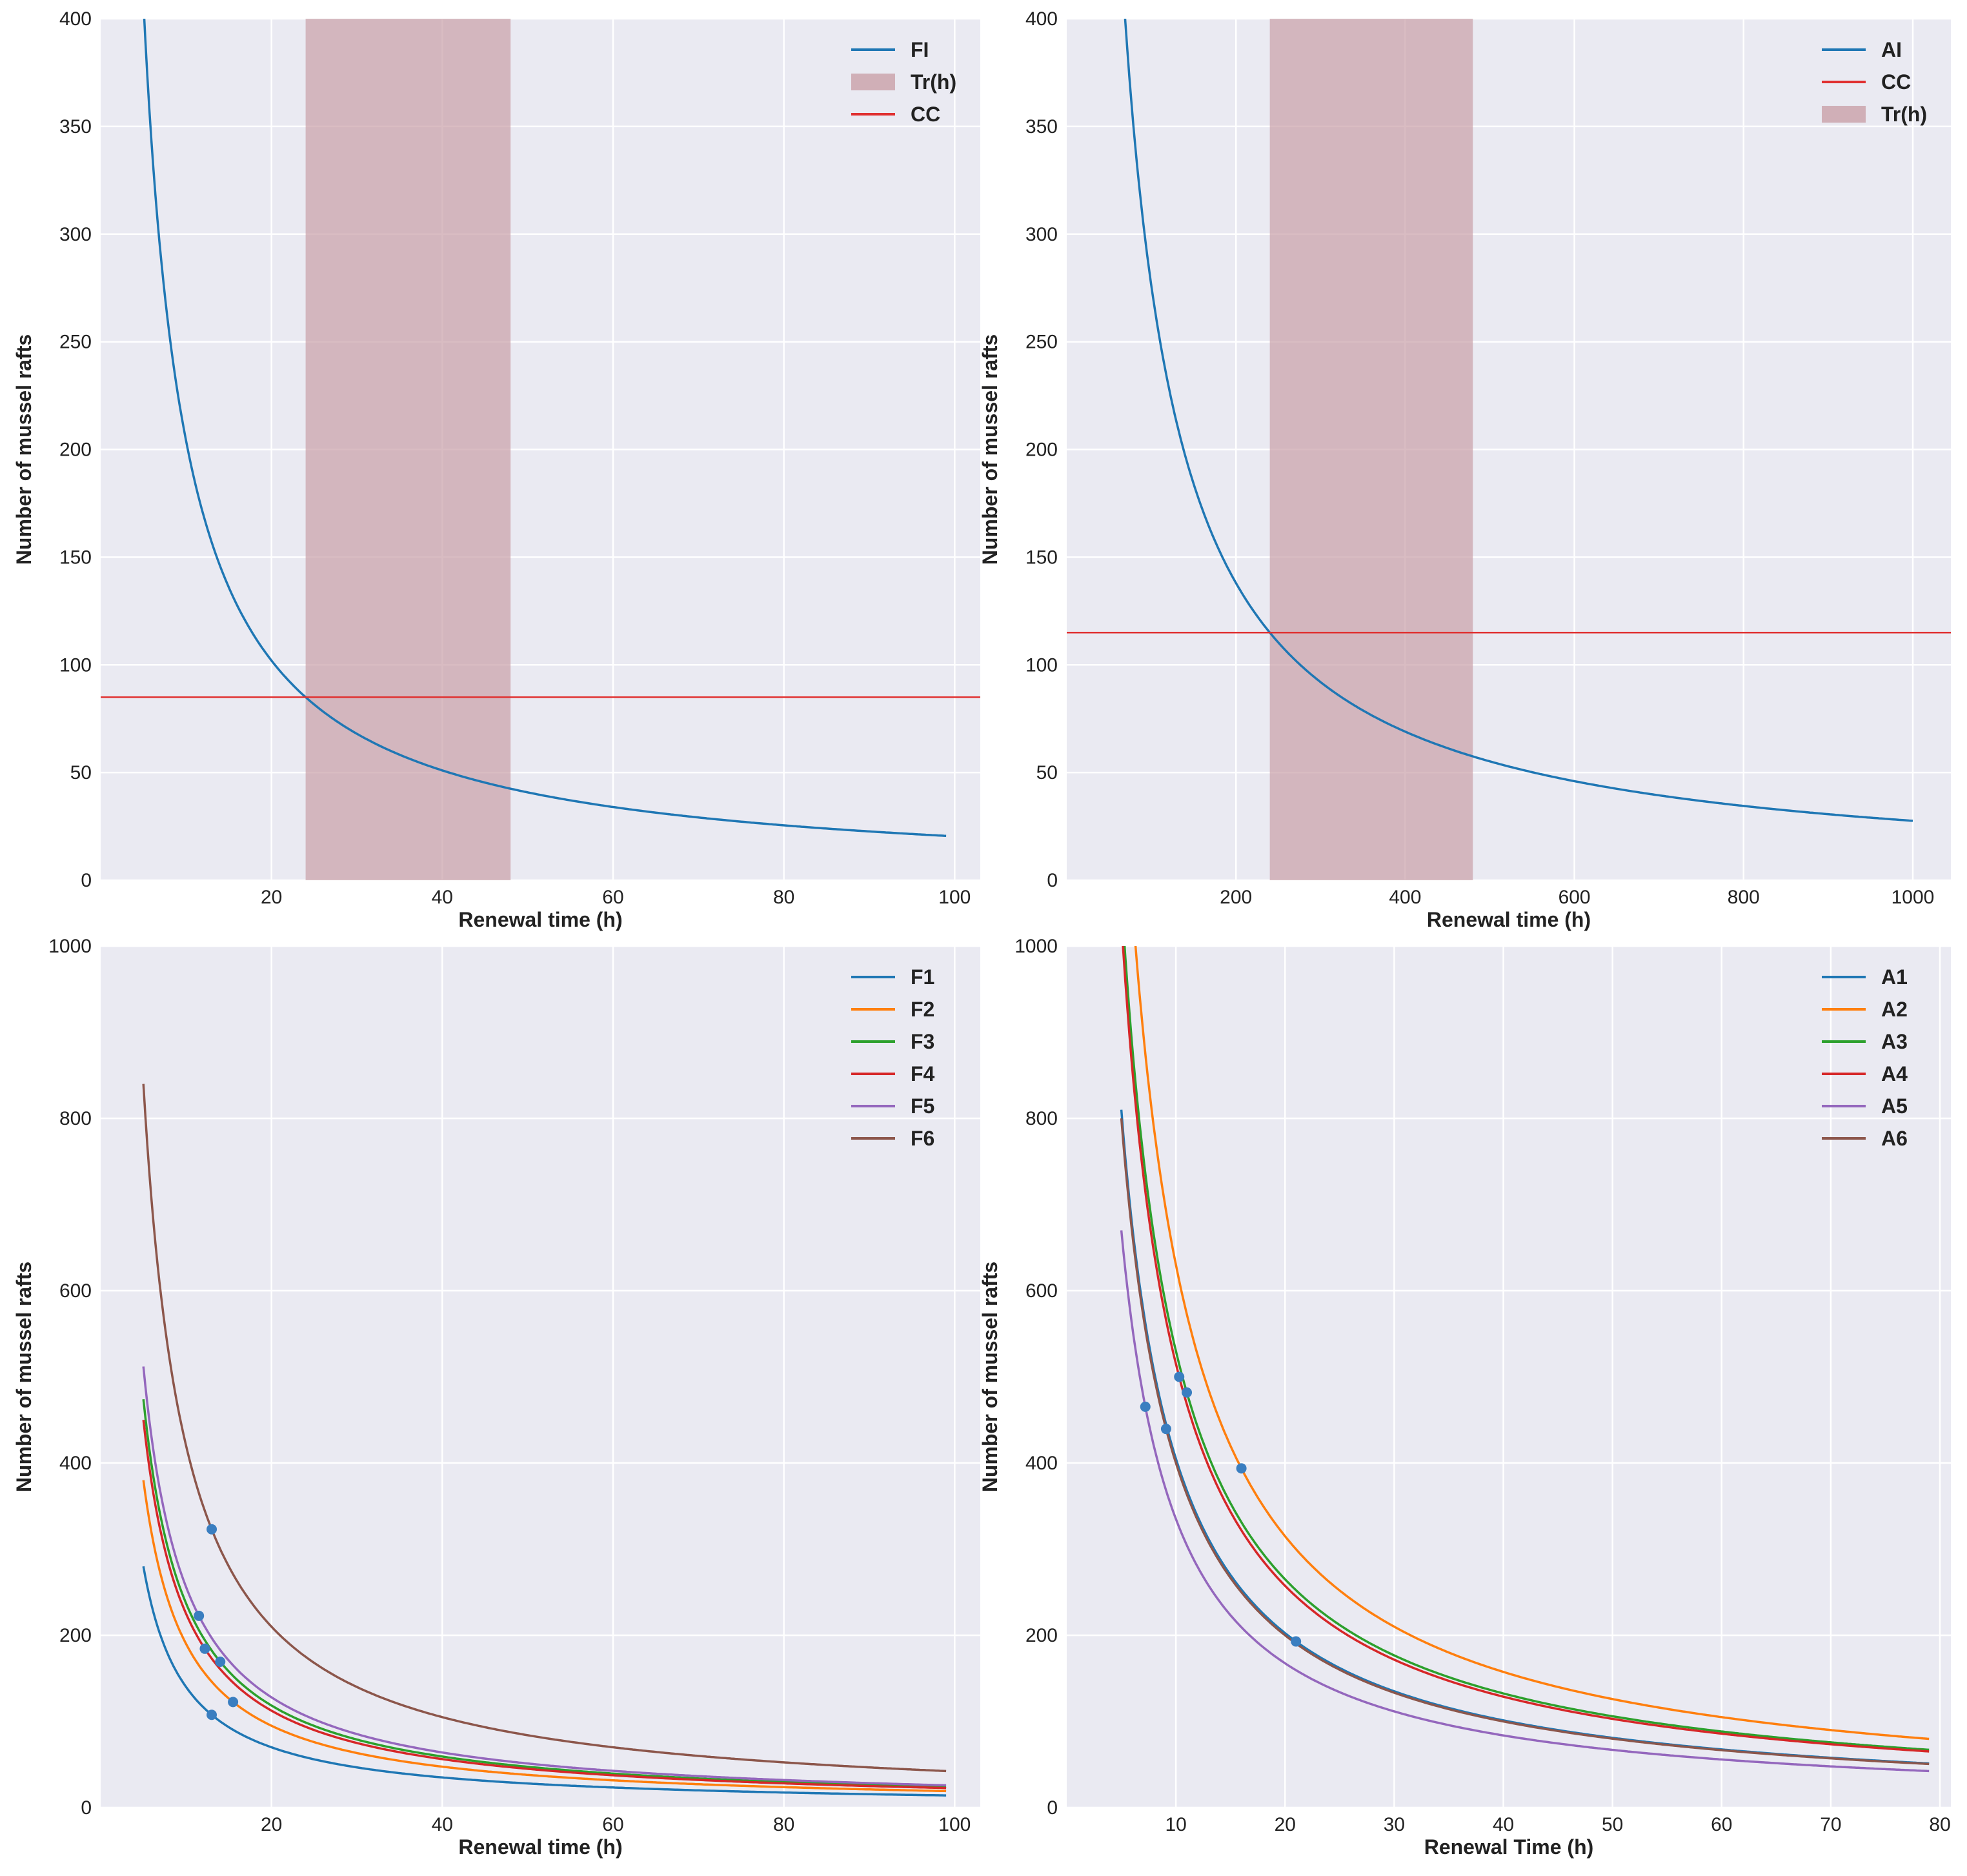  What do you see at coordinates (893, 1057) in the screenshot?
I see `legend: F1 F2 F3 F4 F5 F6` at bounding box center [893, 1057].